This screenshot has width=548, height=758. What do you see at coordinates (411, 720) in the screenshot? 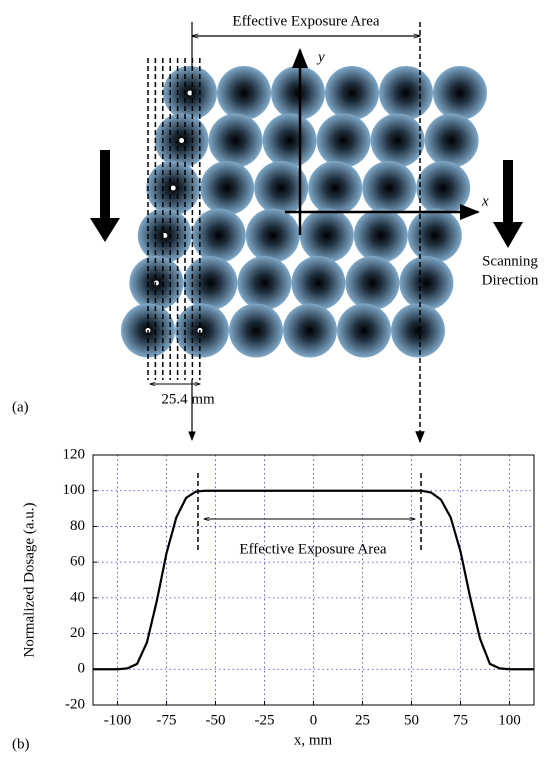
I see `x-tick-label: 50` at bounding box center [411, 720].